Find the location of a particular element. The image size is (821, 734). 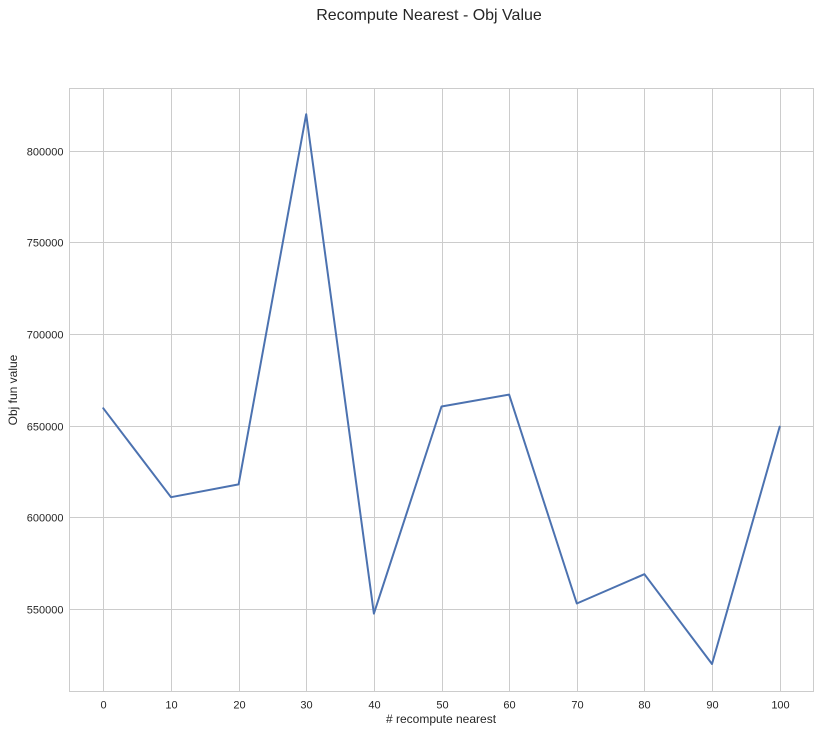

x-axis-ticks: 0 10 20 30 40 50 60 70 80 90 100 is located at coordinates (444, 706).